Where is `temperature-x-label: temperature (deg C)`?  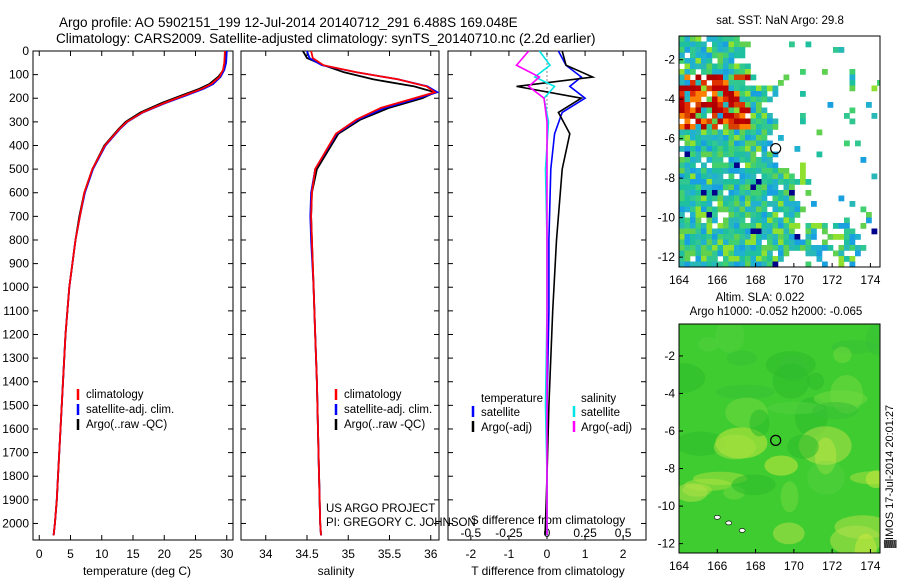 temperature-x-label: temperature (deg C) is located at coordinates (137, 571).